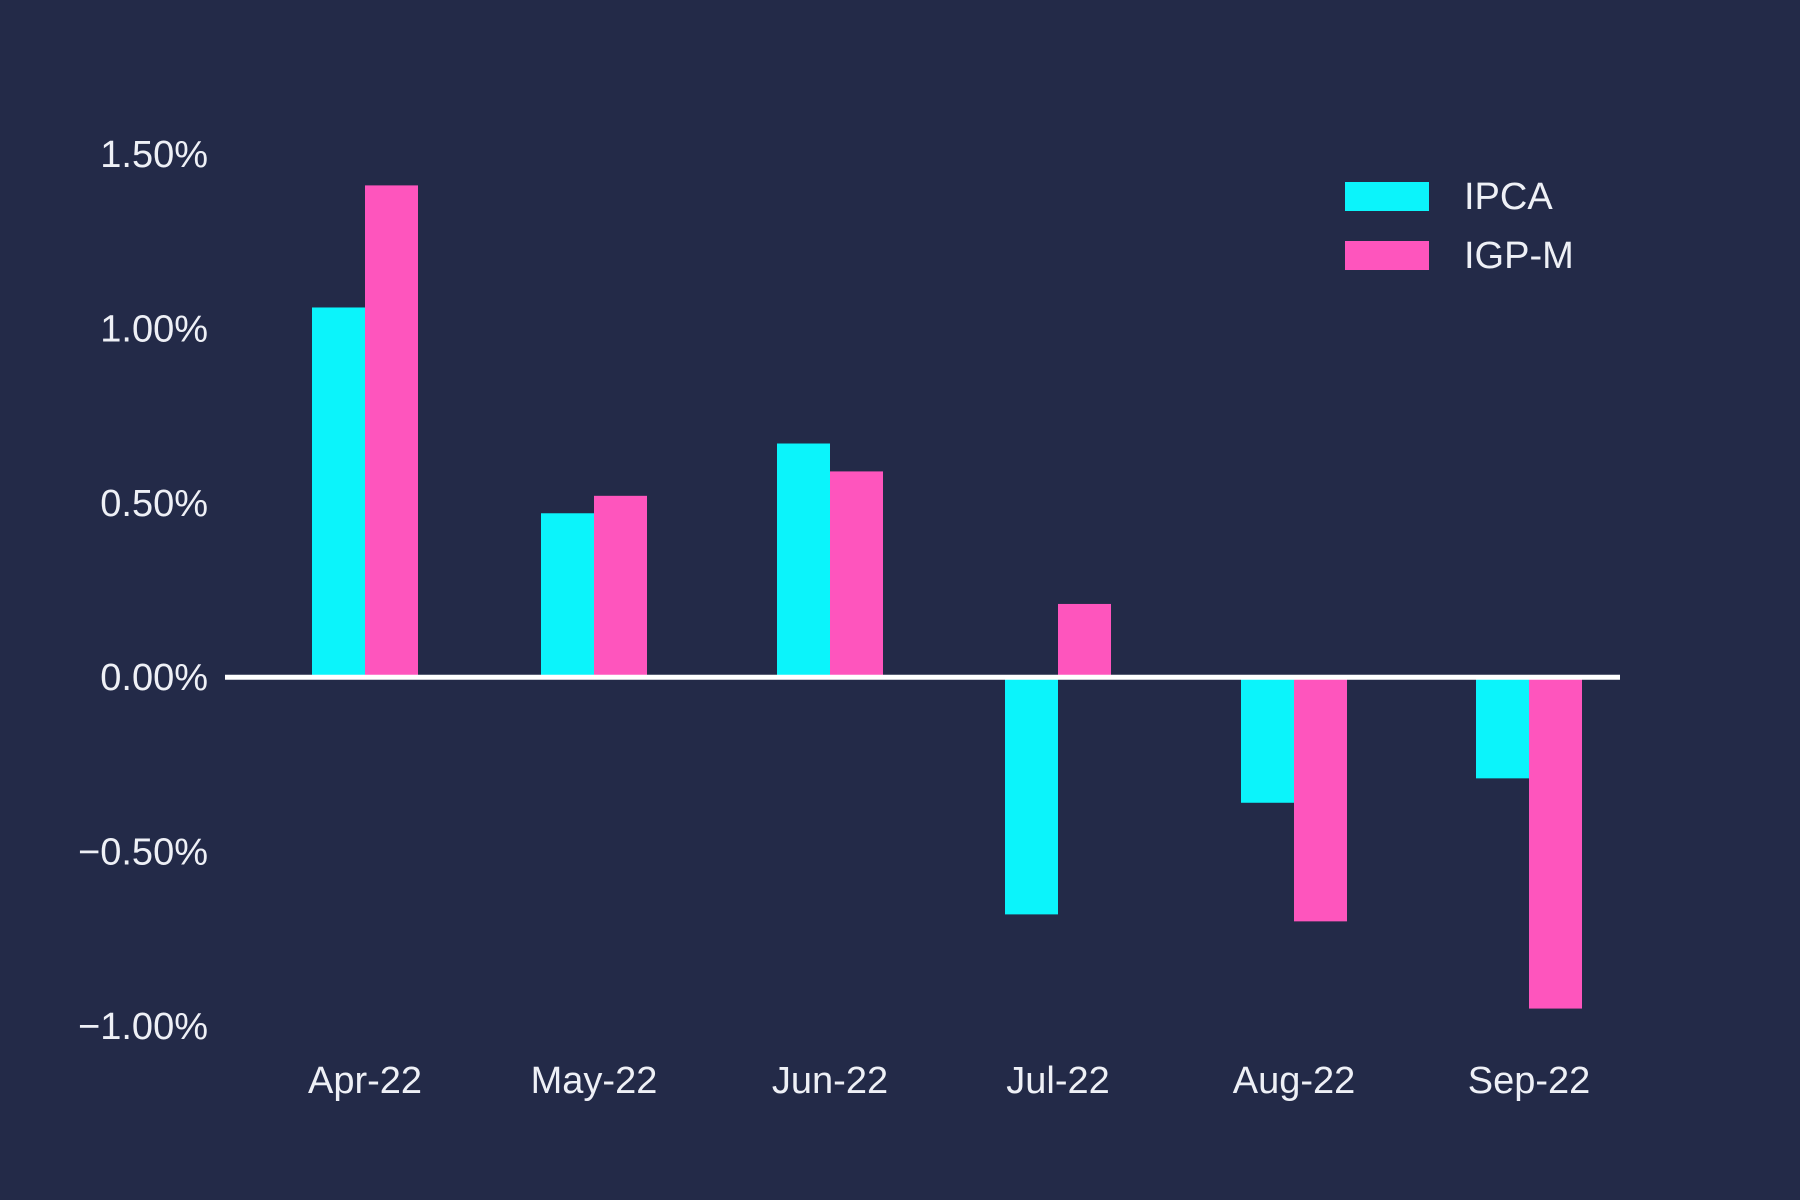 The width and height of the screenshot is (1800, 1200). I want to click on x-tick-label: Jun-22, so click(830, 1081).